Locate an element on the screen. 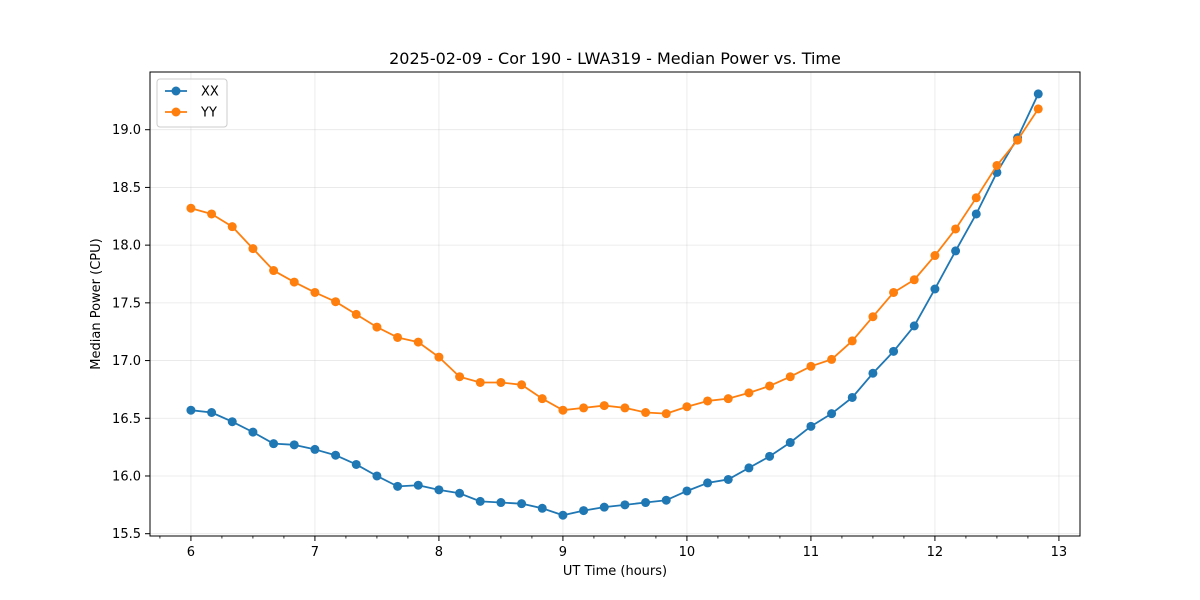  legend-label-yy: YY is located at coordinates (208, 113).